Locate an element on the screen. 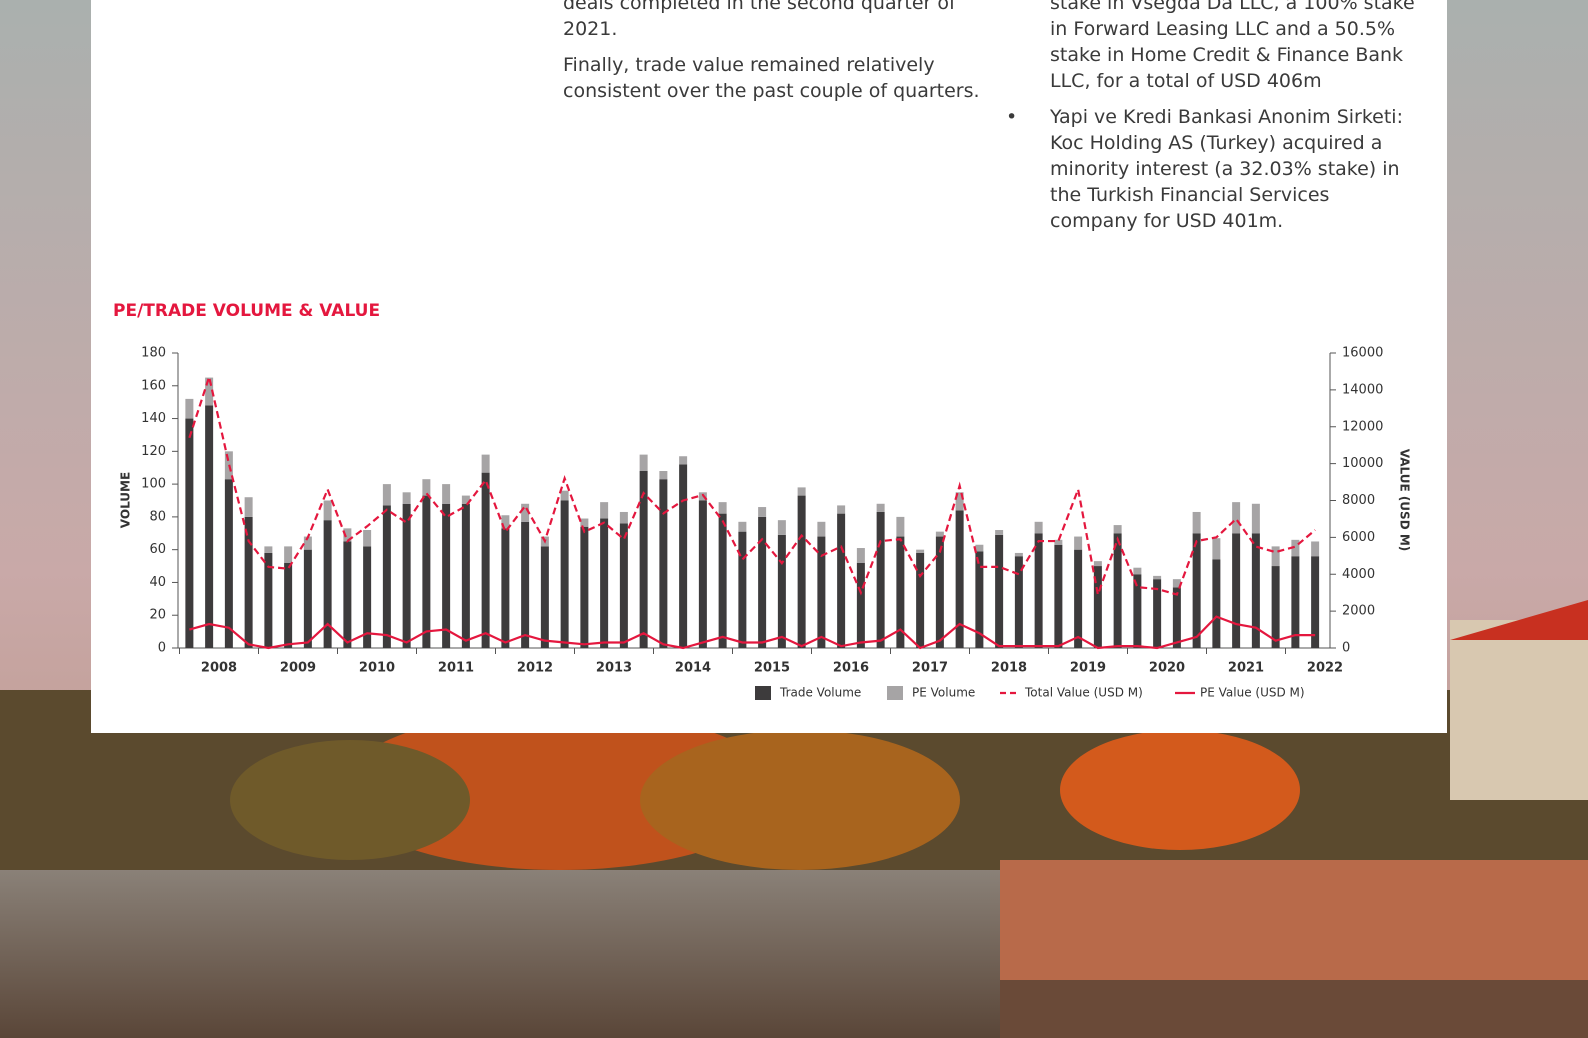 This screenshot has height=1038, width=1588. y-tick-label: 0 is located at coordinates (162, 648).